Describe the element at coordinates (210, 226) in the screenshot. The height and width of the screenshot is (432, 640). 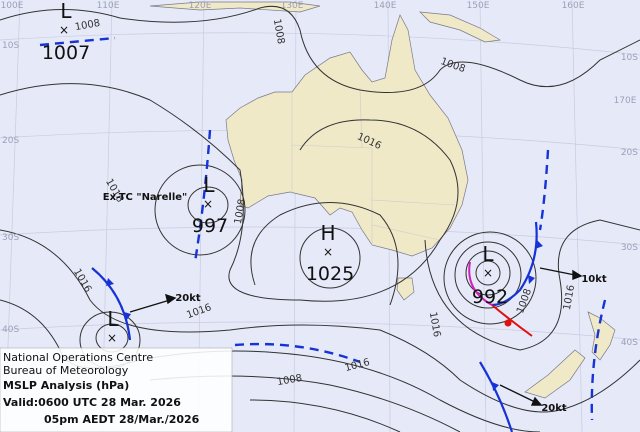
I see `central-pressure: 997` at that location.